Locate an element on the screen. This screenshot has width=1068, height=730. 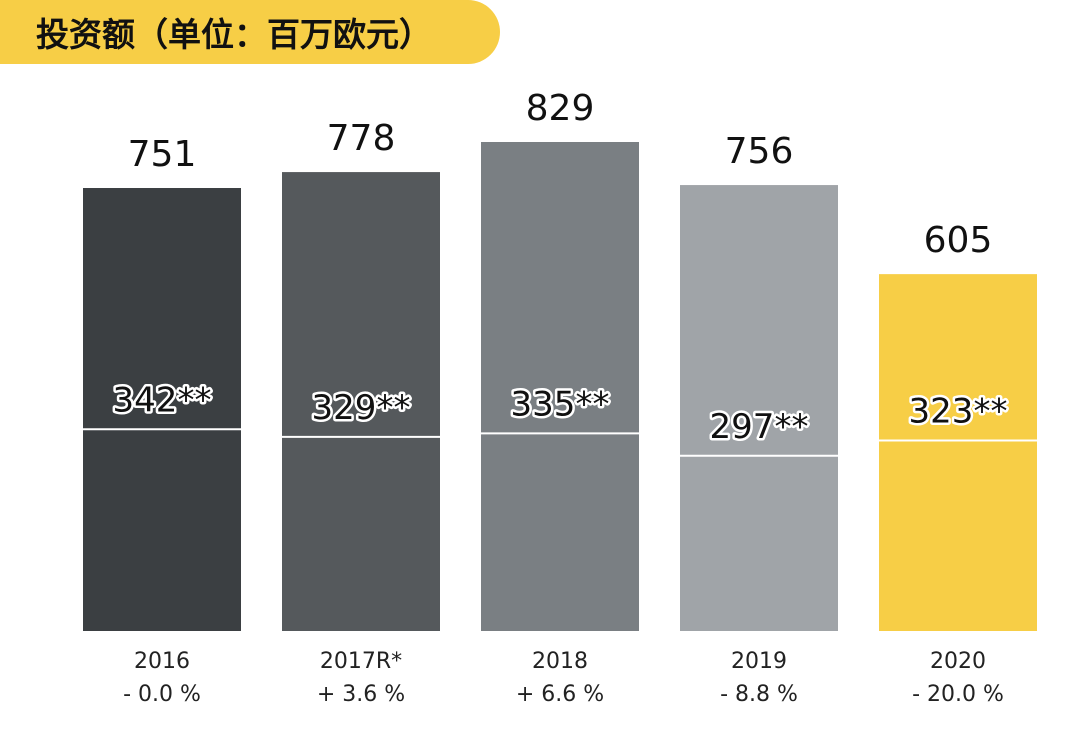
inner-value-label-2018: 335** is located at coordinates (560, 404).